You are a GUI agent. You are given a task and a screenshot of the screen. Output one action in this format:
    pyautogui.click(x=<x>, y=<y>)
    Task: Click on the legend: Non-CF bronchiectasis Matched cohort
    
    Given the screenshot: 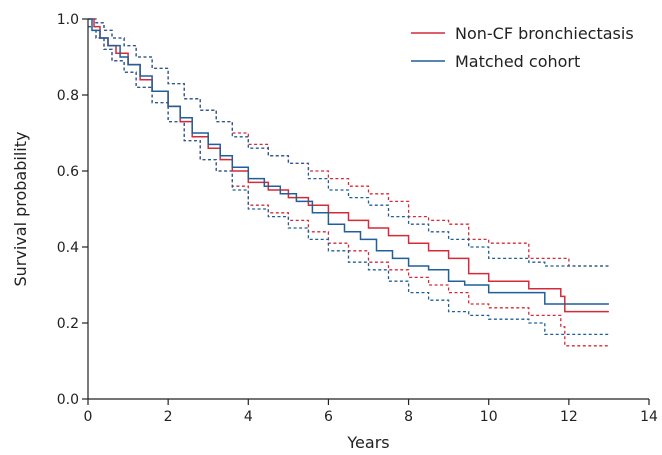 What is the action you would take?
    pyautogui.click(x=522, y=47)
    